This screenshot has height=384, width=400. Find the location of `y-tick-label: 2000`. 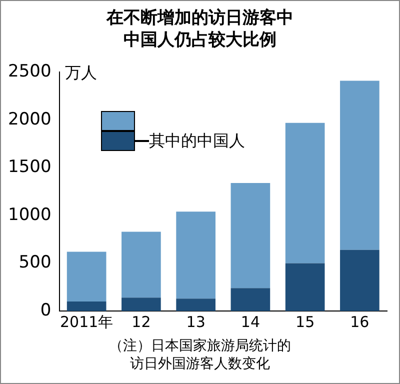

y-tick-label: 2000 is located at coordinates (30, 119).